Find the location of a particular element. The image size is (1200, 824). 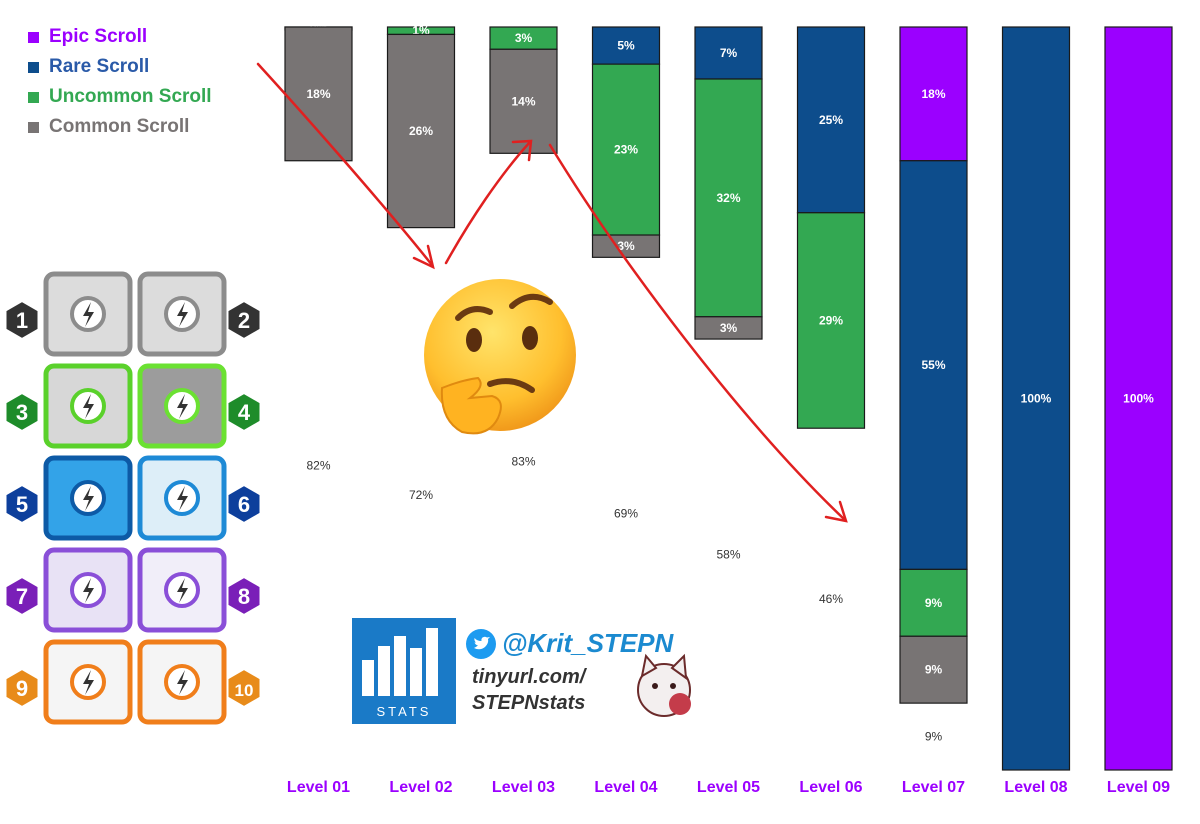

level-badge-number: 8 is located at coordinates (244, 596).